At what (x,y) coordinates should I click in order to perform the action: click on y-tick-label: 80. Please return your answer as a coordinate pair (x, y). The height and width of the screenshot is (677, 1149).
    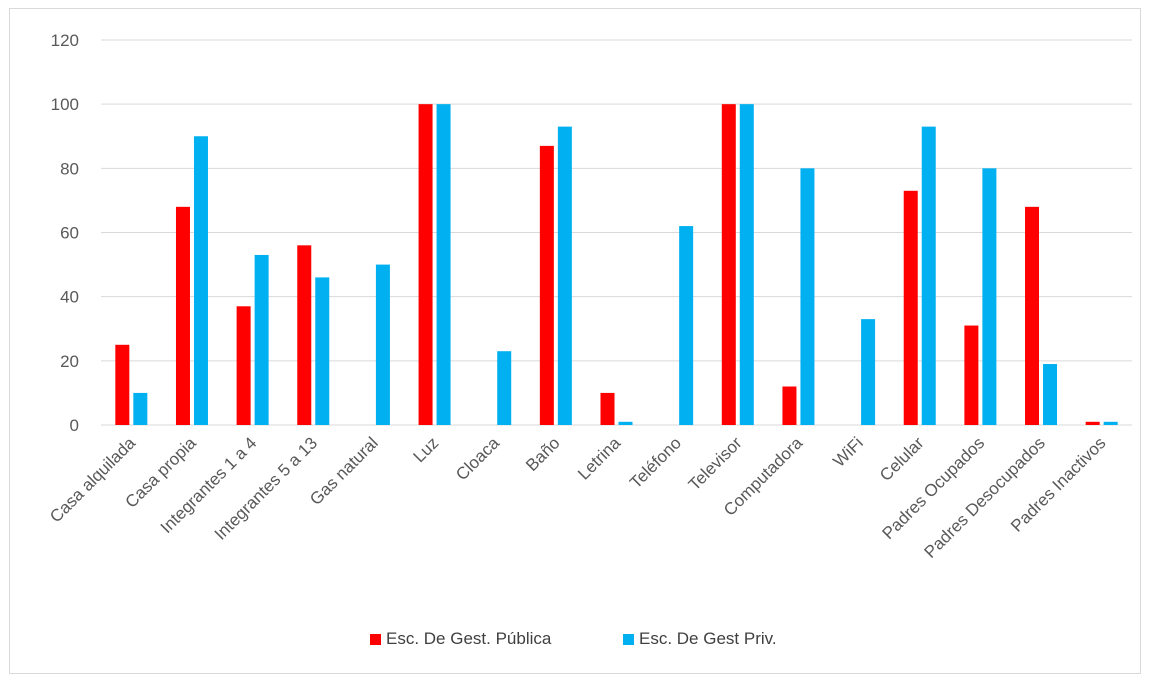
    Looking at the image, I should click on (69, 168).